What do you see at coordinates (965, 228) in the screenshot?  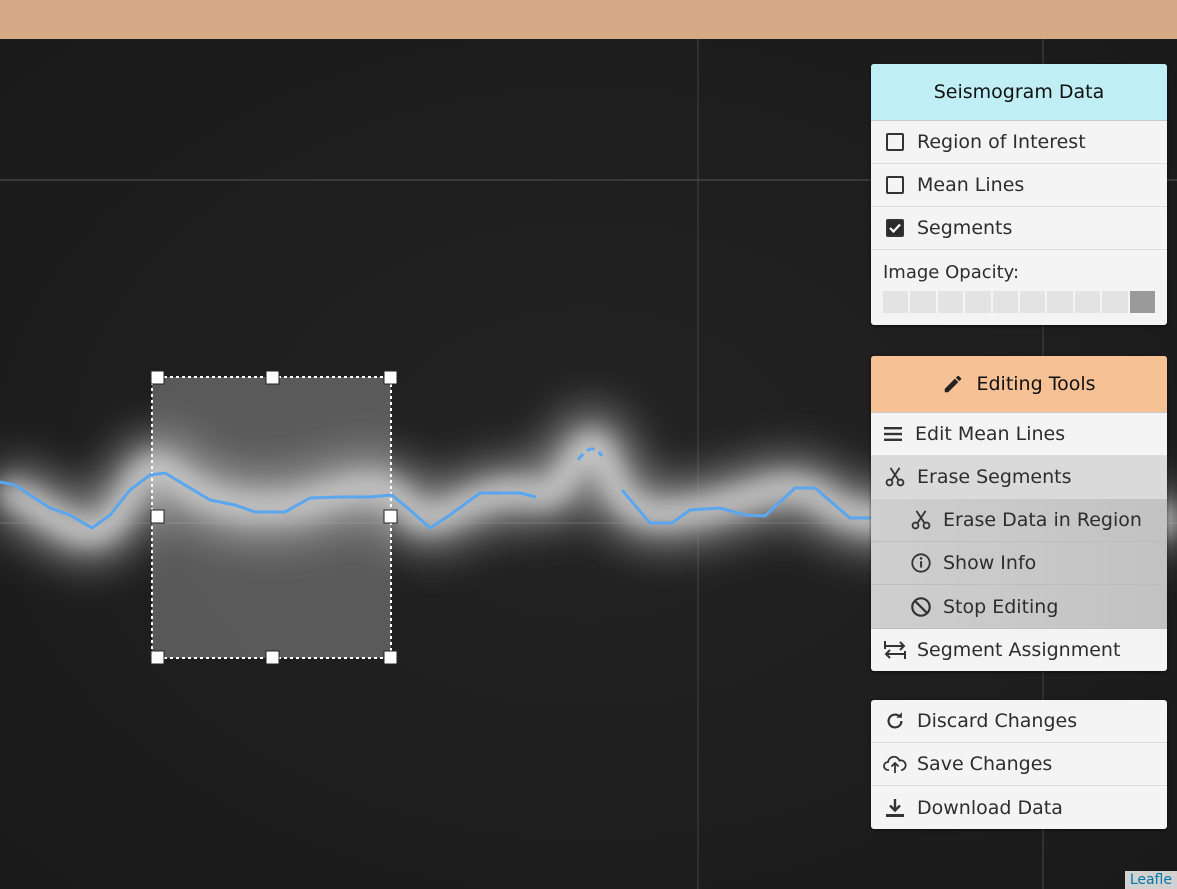 I see `layer-label: Segments` at bounding box center [965, 228].